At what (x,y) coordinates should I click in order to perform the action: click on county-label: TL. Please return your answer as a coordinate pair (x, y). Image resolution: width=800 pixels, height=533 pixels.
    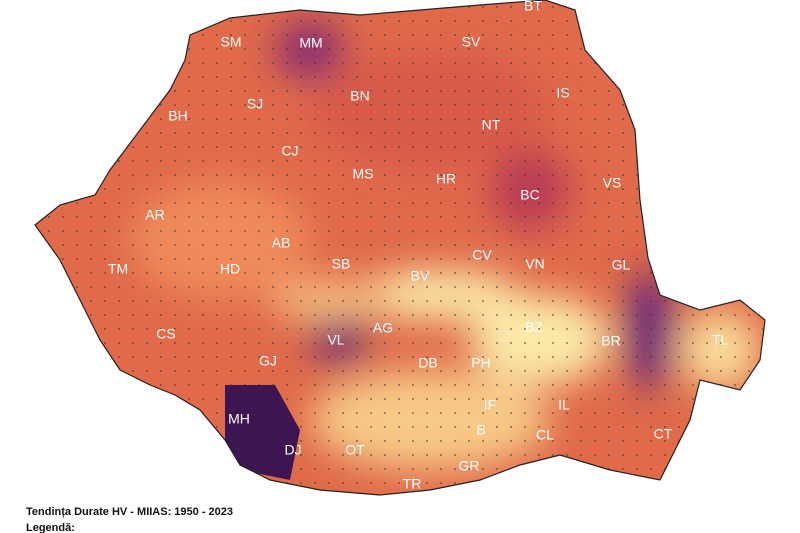
    Looking at the image, I should click on (720, 340).